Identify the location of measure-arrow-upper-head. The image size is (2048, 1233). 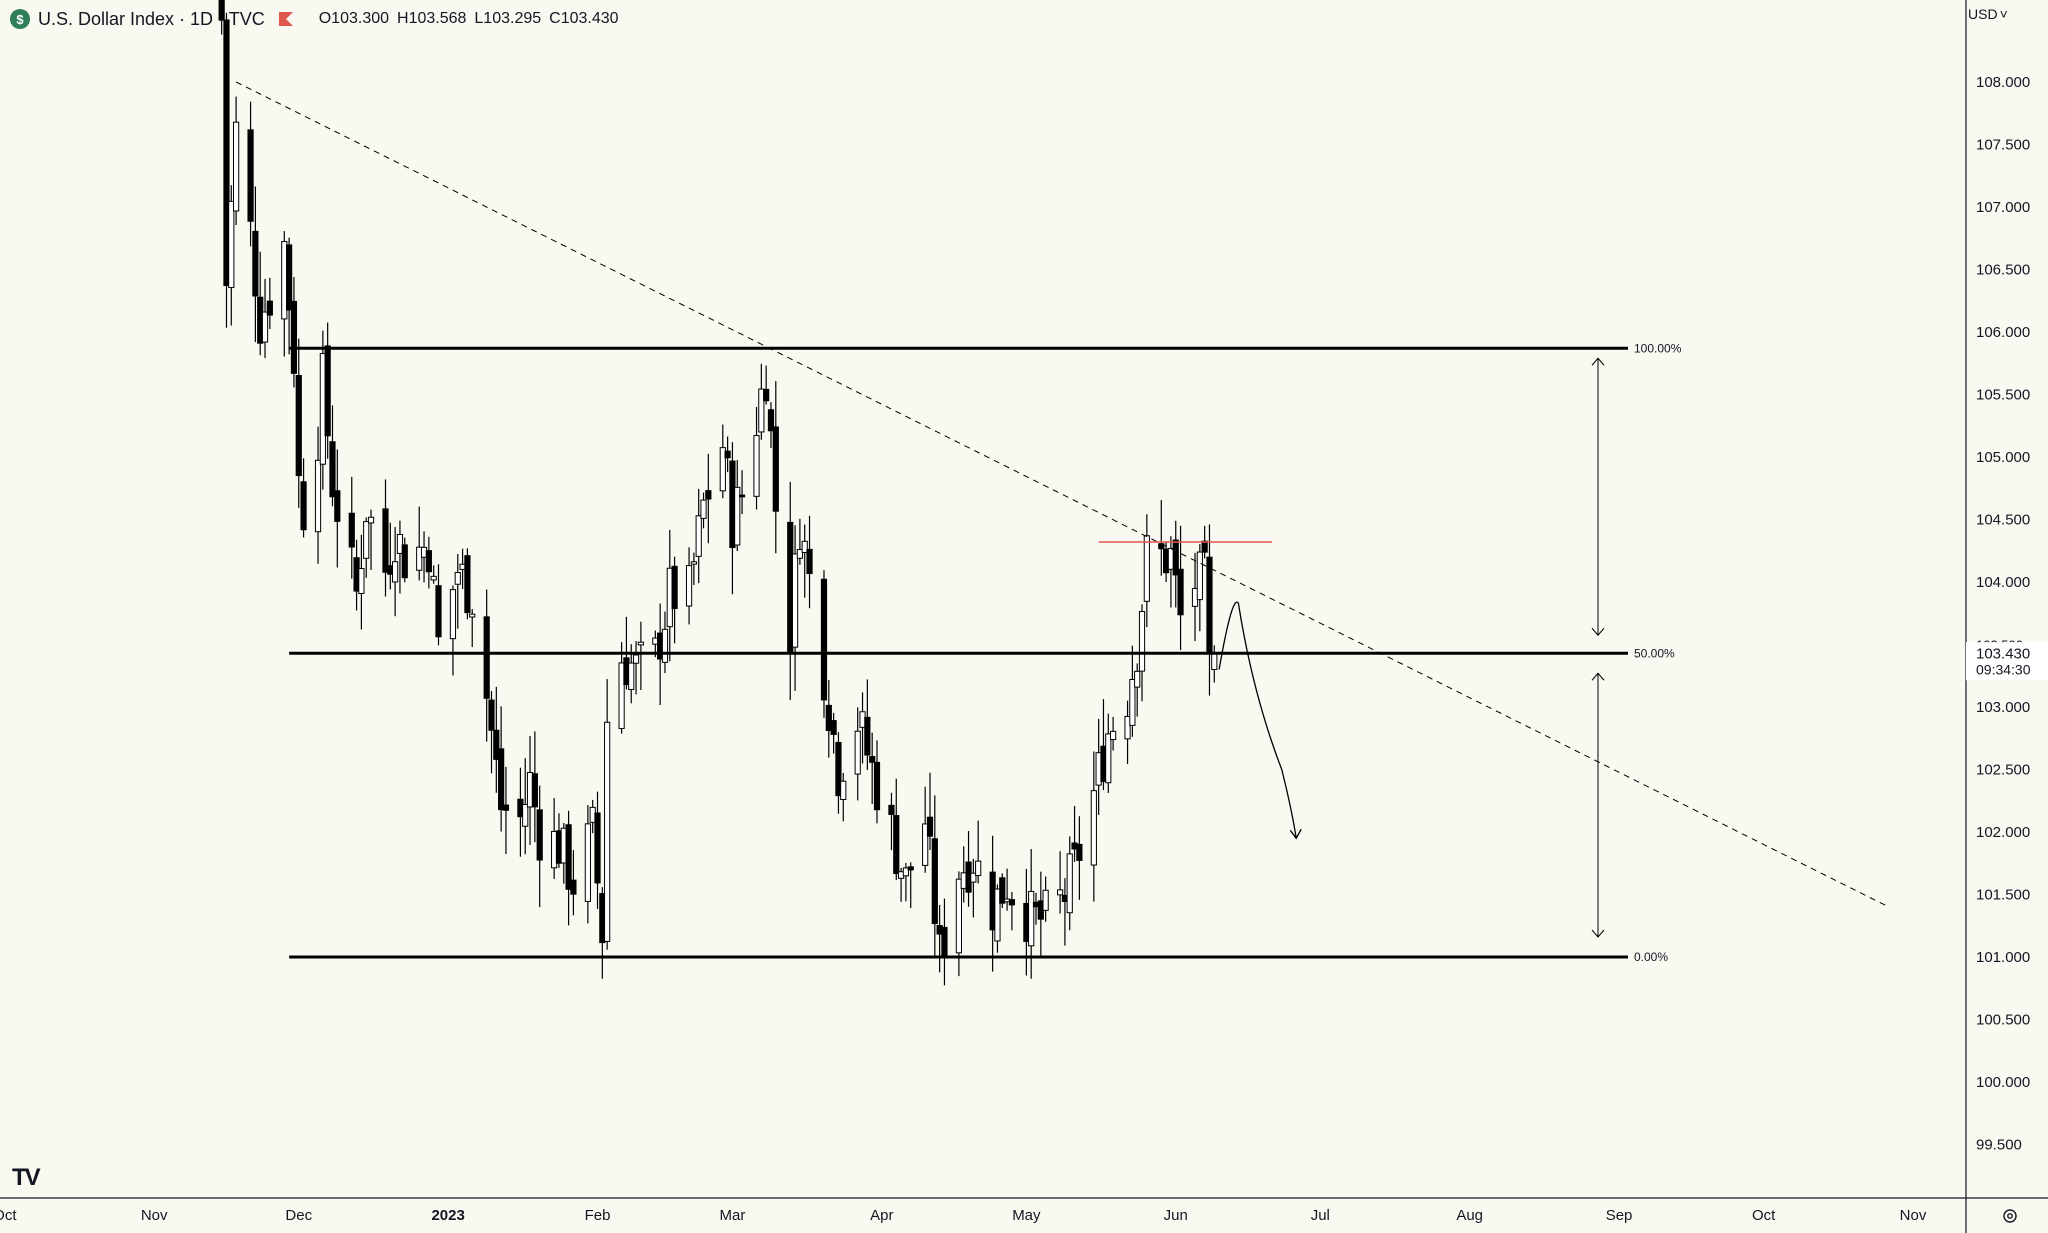
(1598, 361).